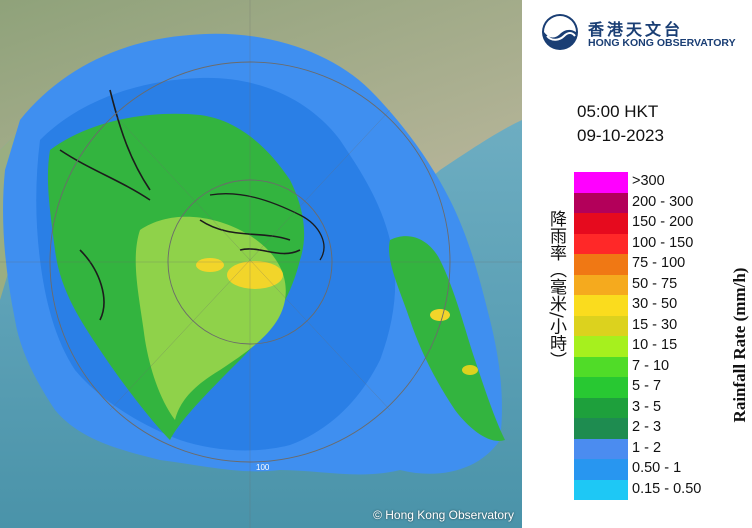  What do you see at coordinates (647, 386) in the screenshot?
I see `legend-label: 5 - 7` at bounding box center [647, 386].